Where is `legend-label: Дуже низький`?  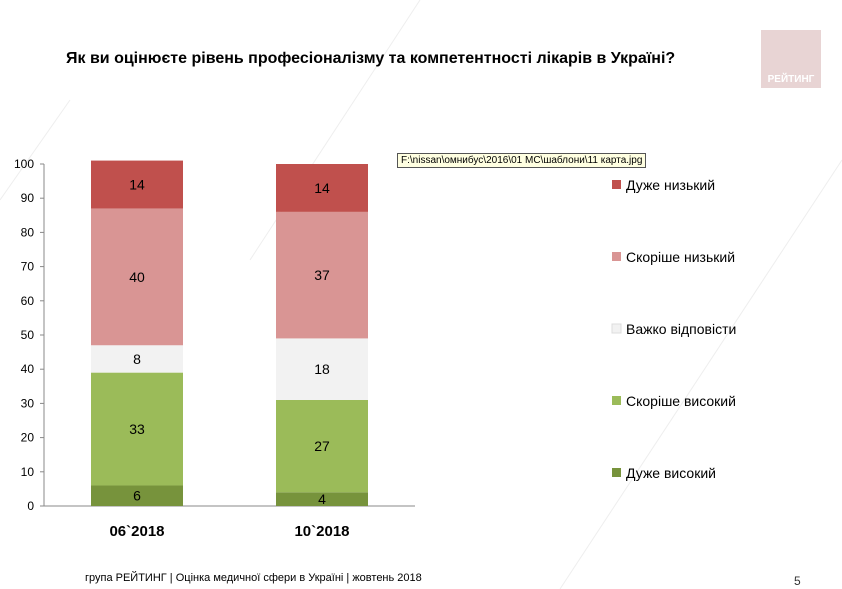 legend-label: Дуже низький is located at coordinates (670, 185).